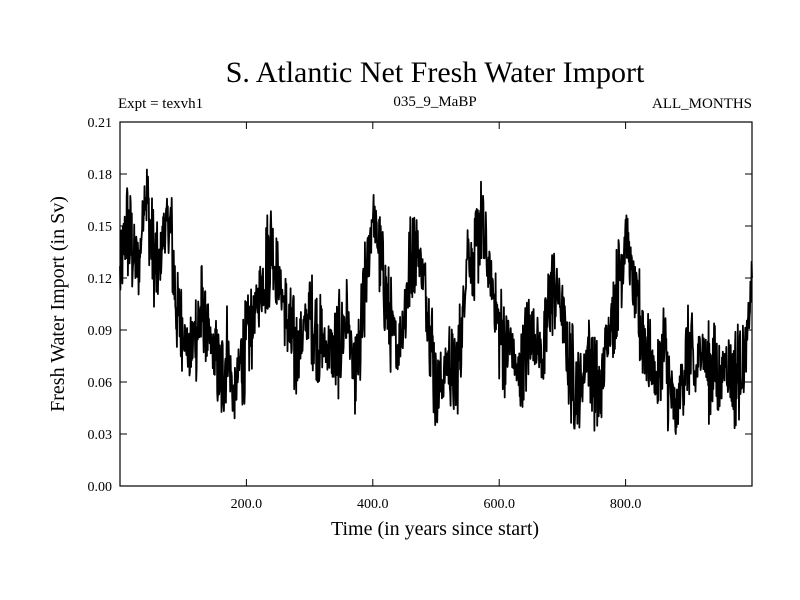 Image resolution: width=800 pixels, height=600 pixels. Describe the element at coordinates (100, 383) in the screenshot. I see `y-tick-label: 0.06` at that location.